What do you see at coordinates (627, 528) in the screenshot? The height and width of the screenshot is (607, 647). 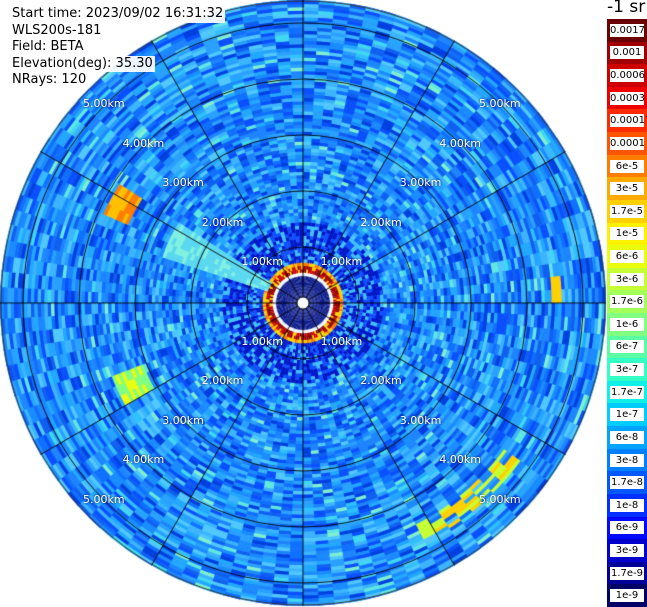 I see `colorbar-tick-label: 6e-9` at bounding box center [627, 528].